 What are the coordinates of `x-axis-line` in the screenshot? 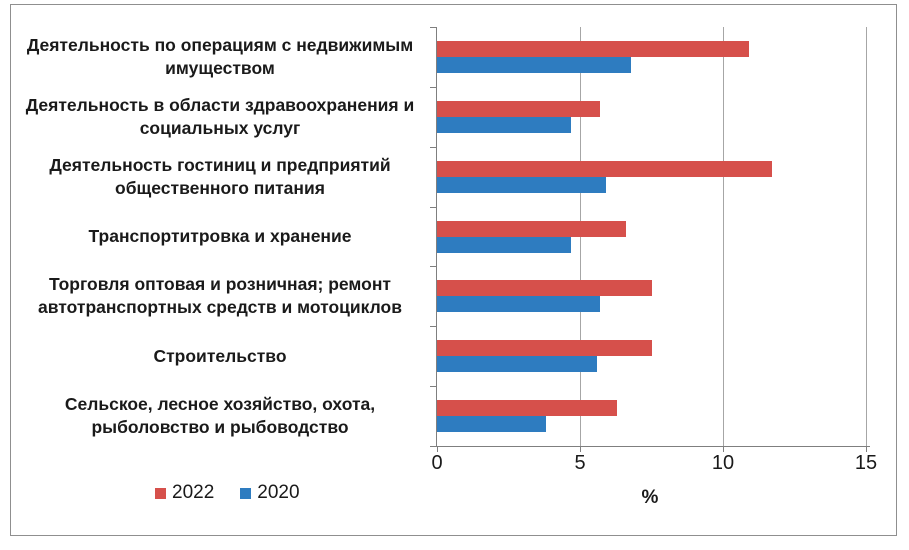 It's located at (652, 446).